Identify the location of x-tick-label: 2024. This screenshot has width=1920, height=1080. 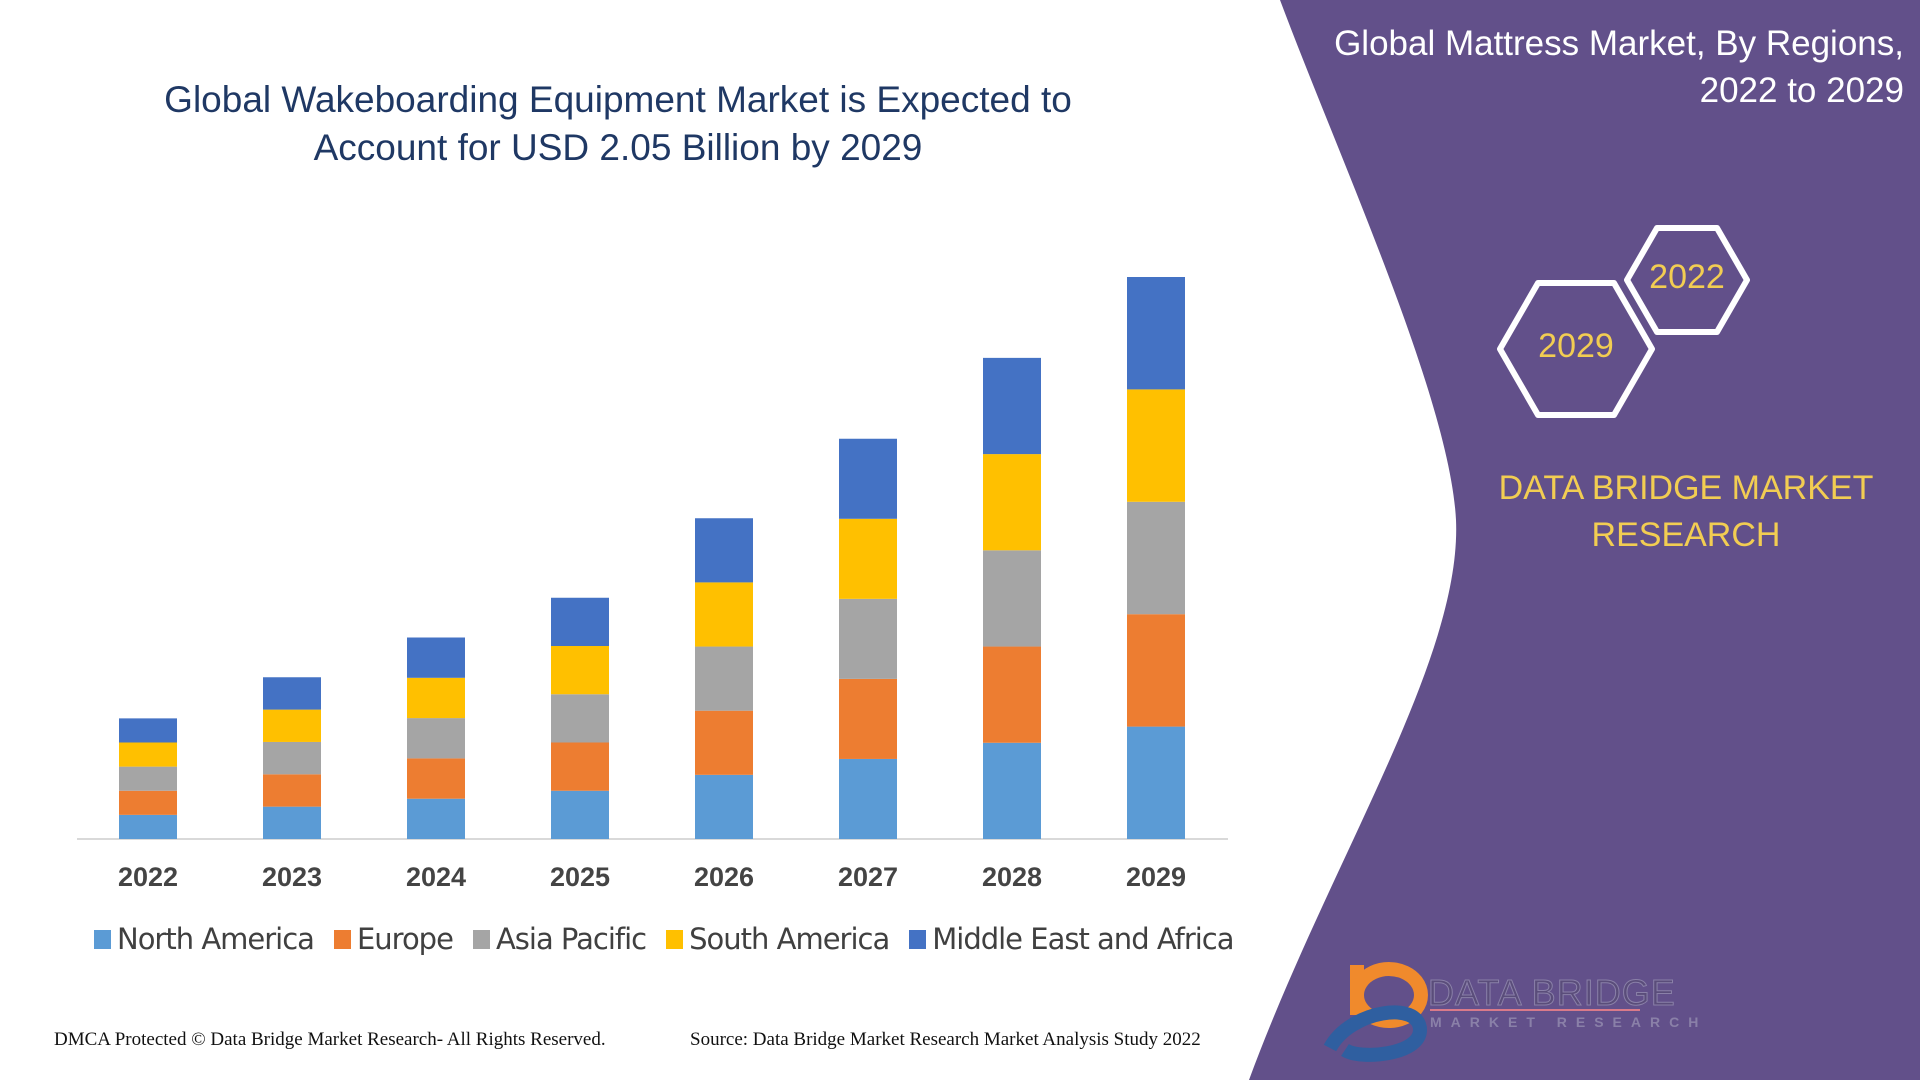
(436, 877).